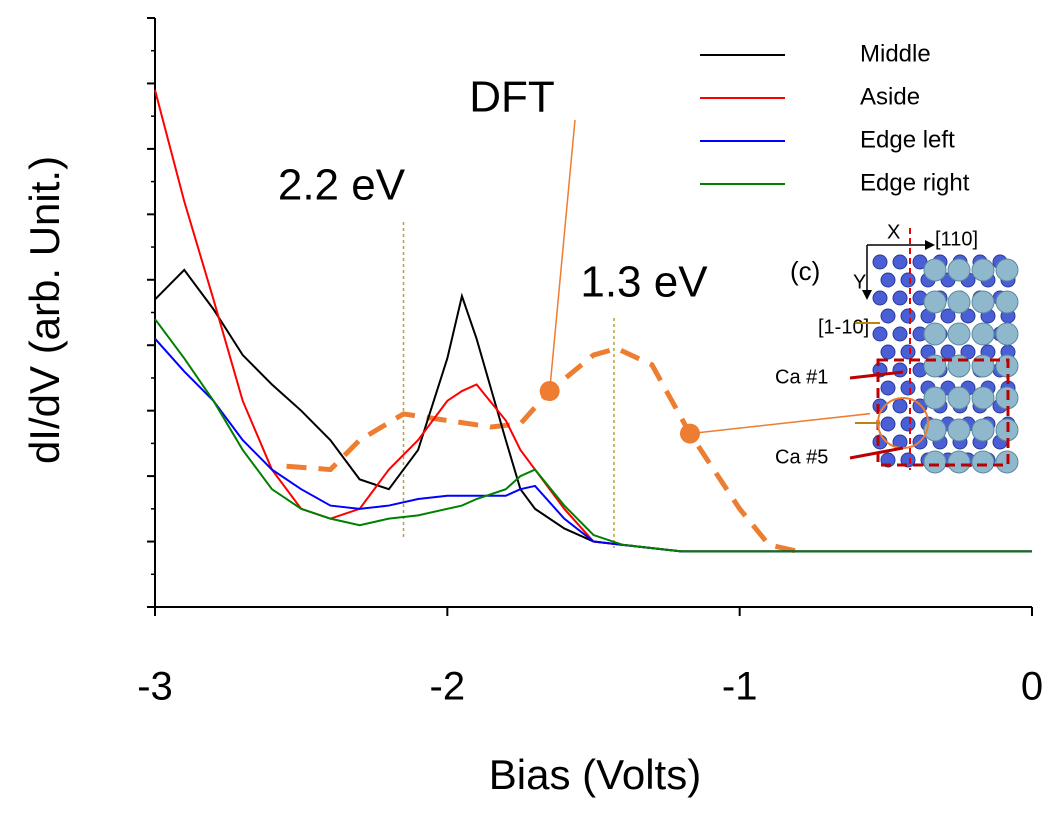 Image resolution: width=1059 pixels, height=821 pixels. What do you see at coordinates (956, 239) in the screenshot?
I see `inset-dir-x: [110]` at bounding box center [956, 239].